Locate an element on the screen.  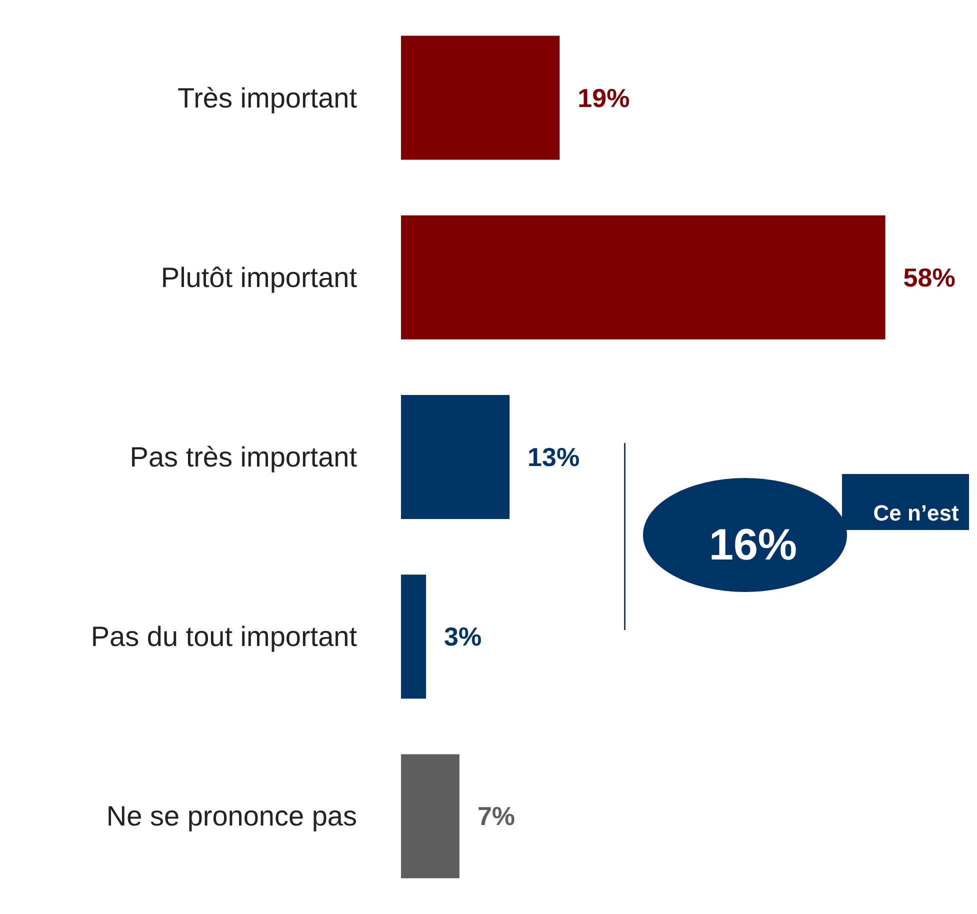
y-tick-label: Pas du tout important is located at coordinates (224, 636).